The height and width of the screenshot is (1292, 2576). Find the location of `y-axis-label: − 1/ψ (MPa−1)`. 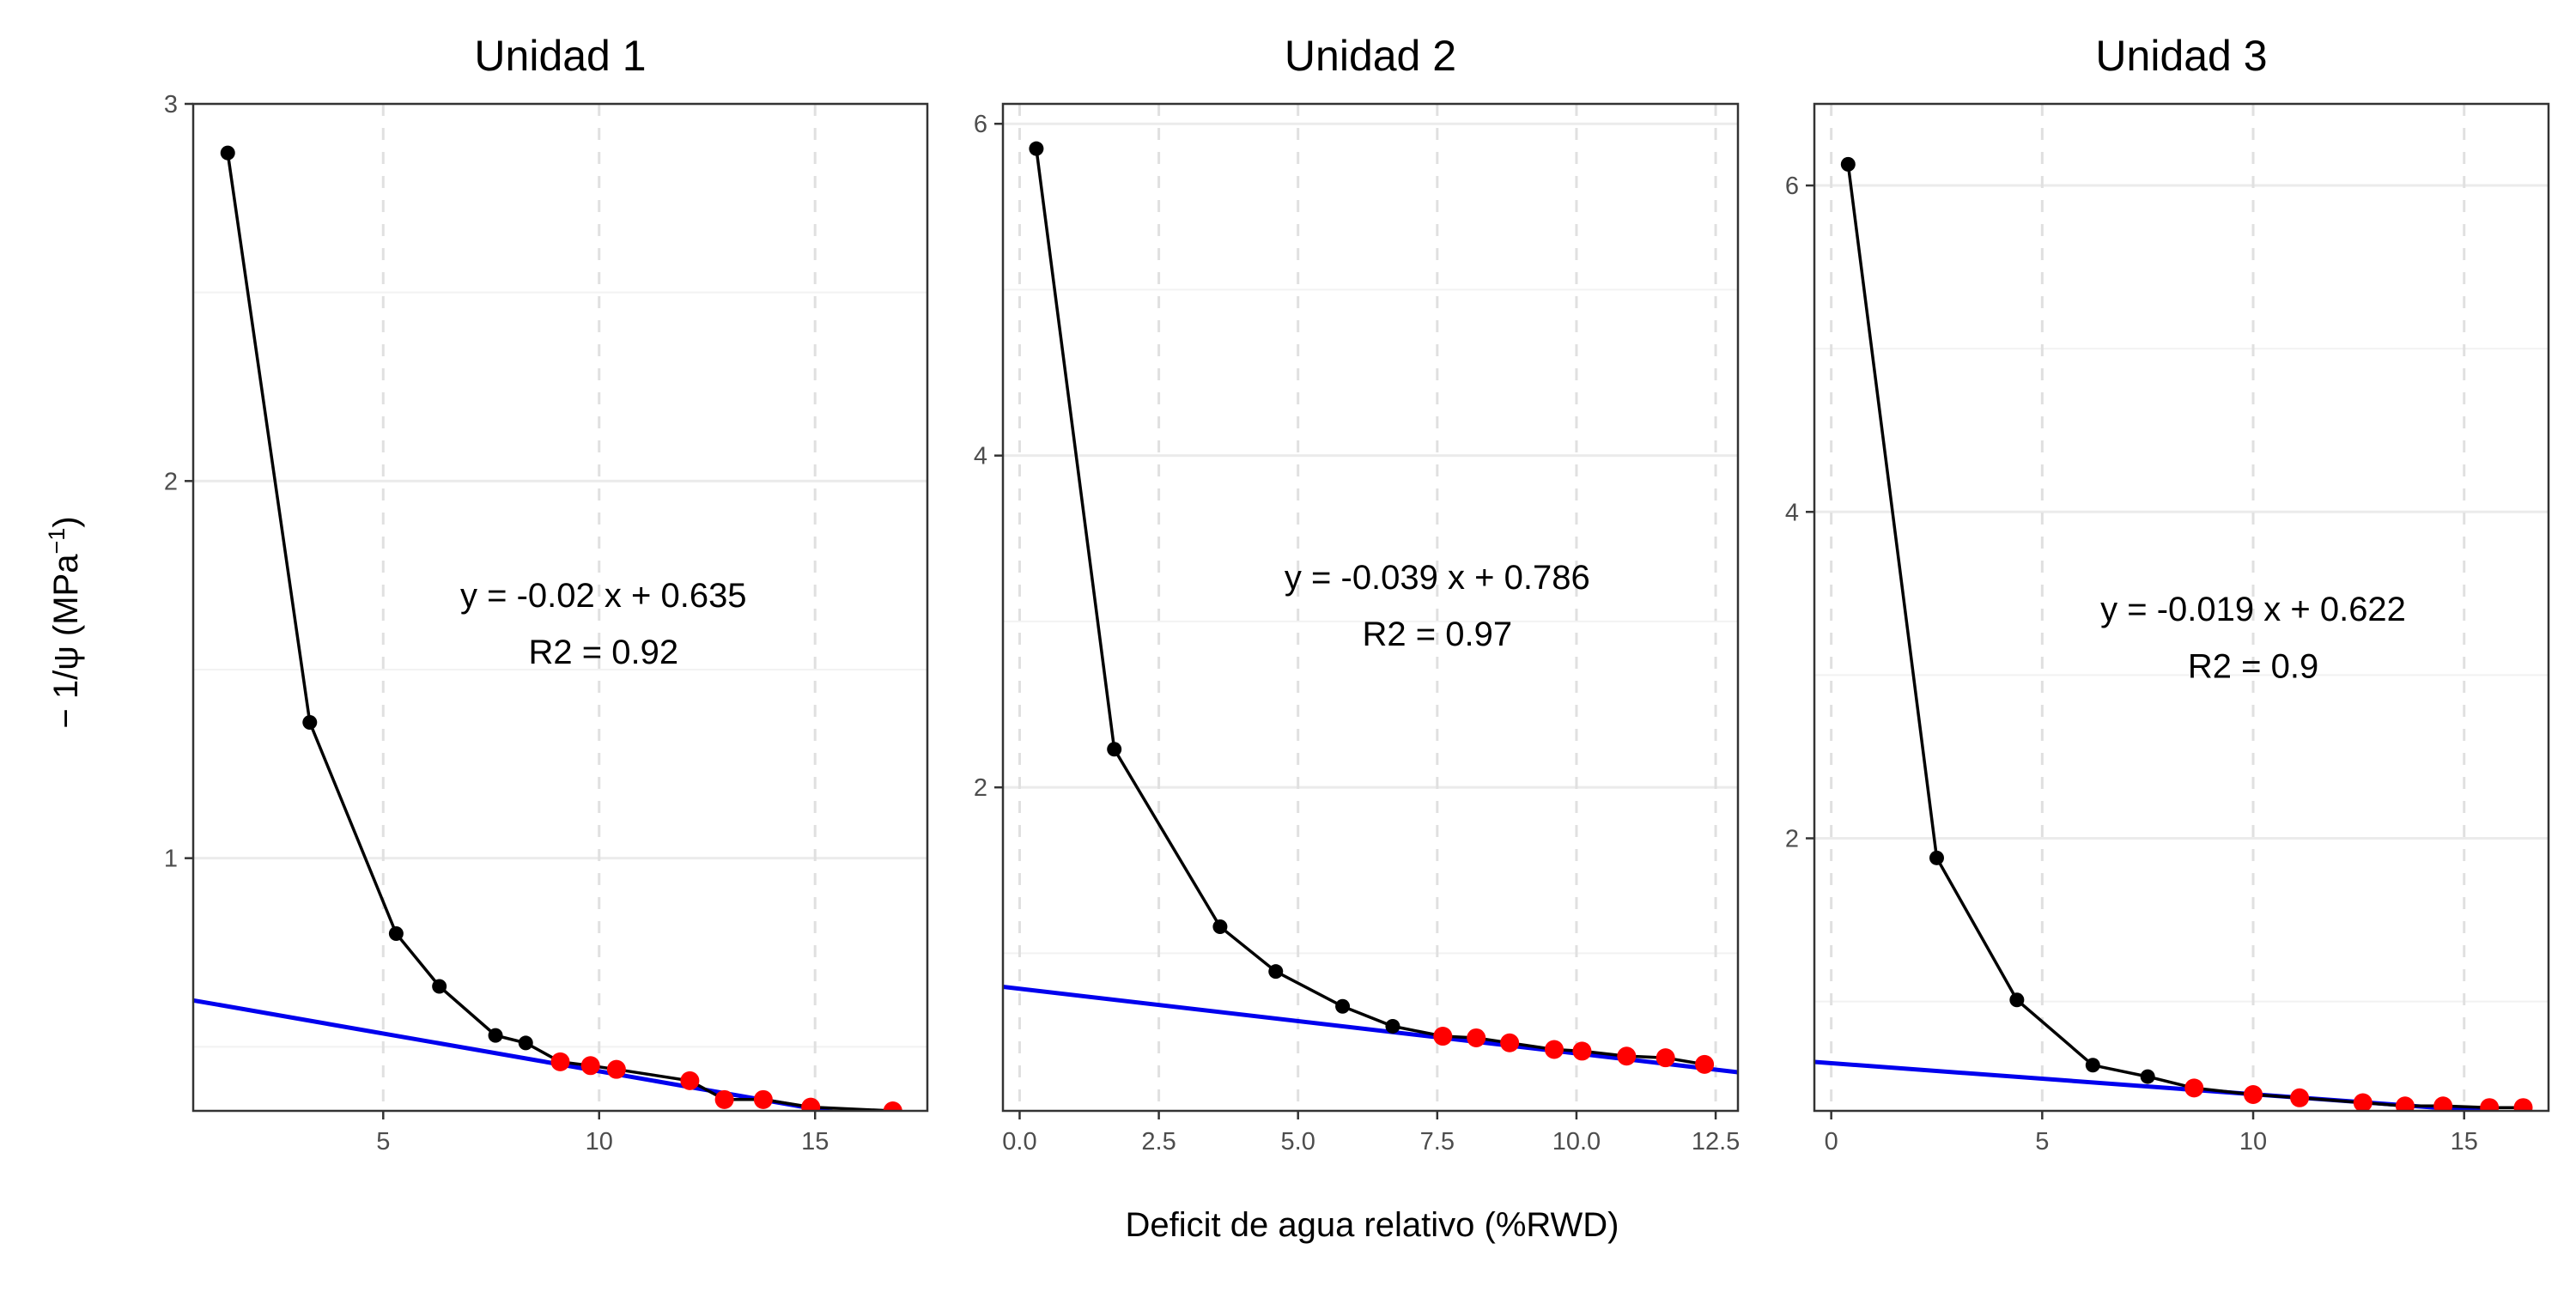

y-axis-label: − 1/ψ (MPa−1) is located at coordinates (64, 622).